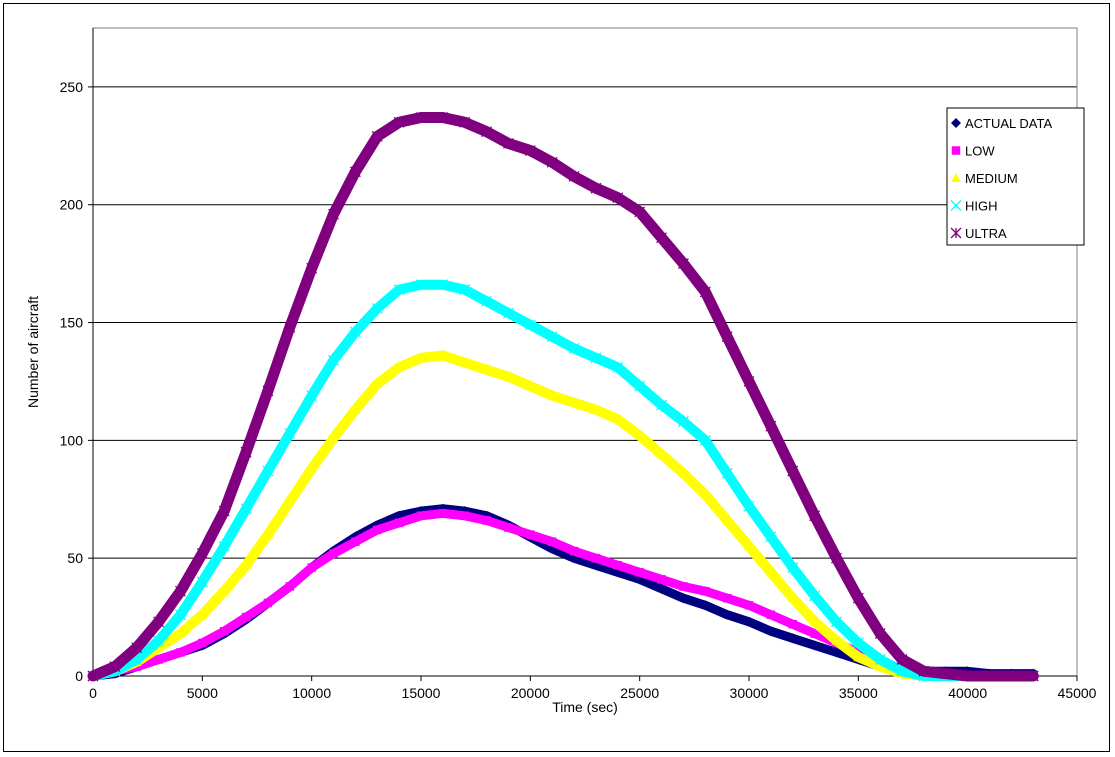 The image size is (1115, 757). Describe the element at coordinates (72, 440) in the screenshot. I see `y-tick-label: 100` at that location.